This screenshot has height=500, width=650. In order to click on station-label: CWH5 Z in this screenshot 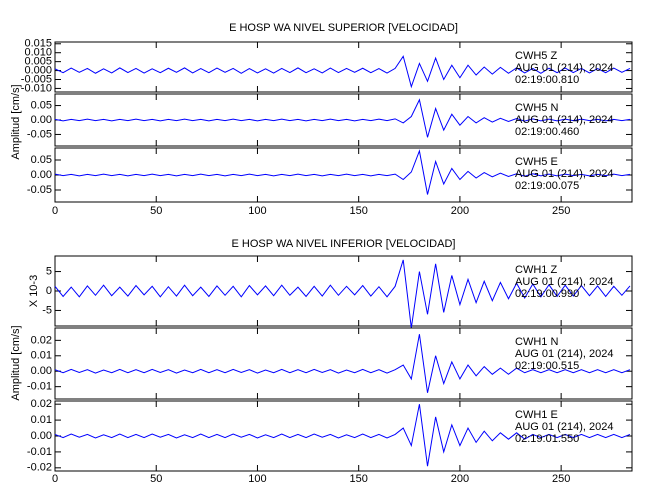, I will do `click(536, 56)`.